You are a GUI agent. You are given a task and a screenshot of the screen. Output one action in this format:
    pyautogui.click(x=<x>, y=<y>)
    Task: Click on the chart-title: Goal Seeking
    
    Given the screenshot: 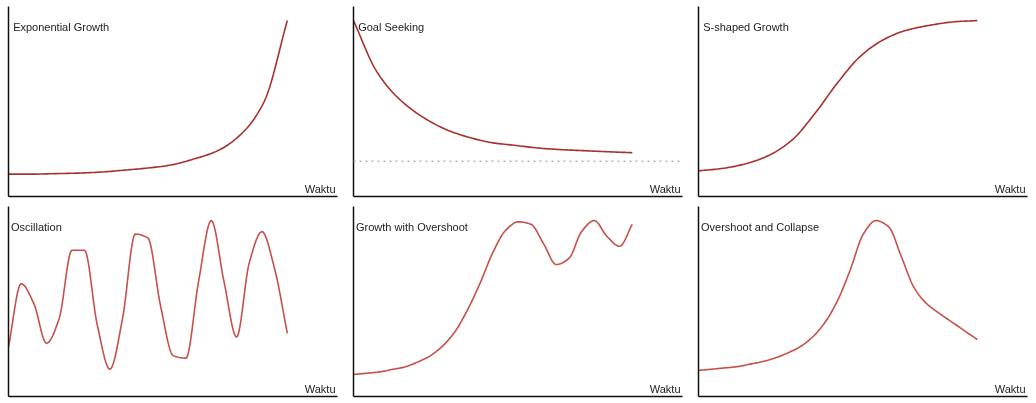 What is the action you would take?
    pyautogui.click(x=391, y=26)
    